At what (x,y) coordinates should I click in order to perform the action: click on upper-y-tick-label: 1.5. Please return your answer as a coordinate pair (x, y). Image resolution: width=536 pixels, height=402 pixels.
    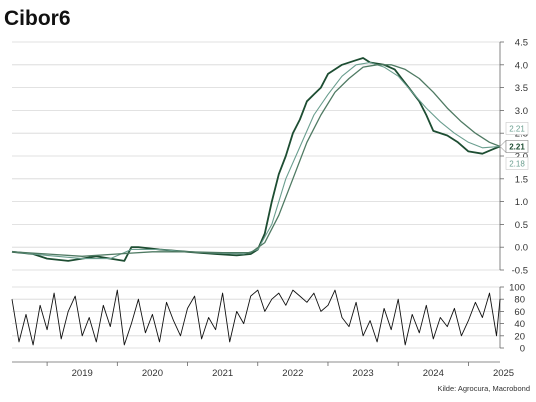
    Looking at the image, I should click on (521, 179).